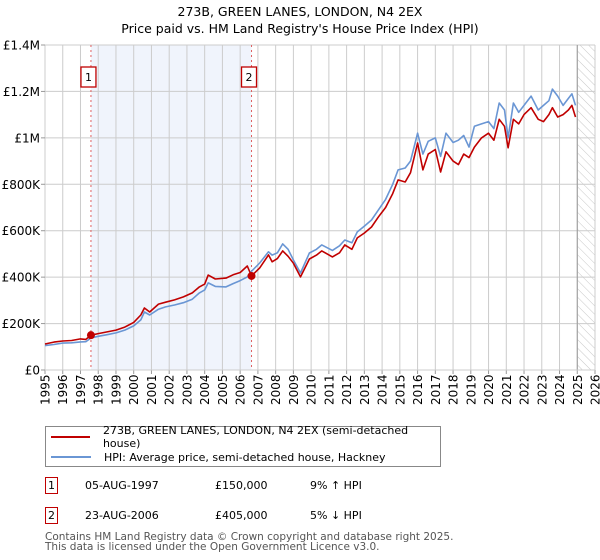  Describe the element at coordinates (27, 138) in the screenshot. I see `y-tick-label: £1M` at that location.